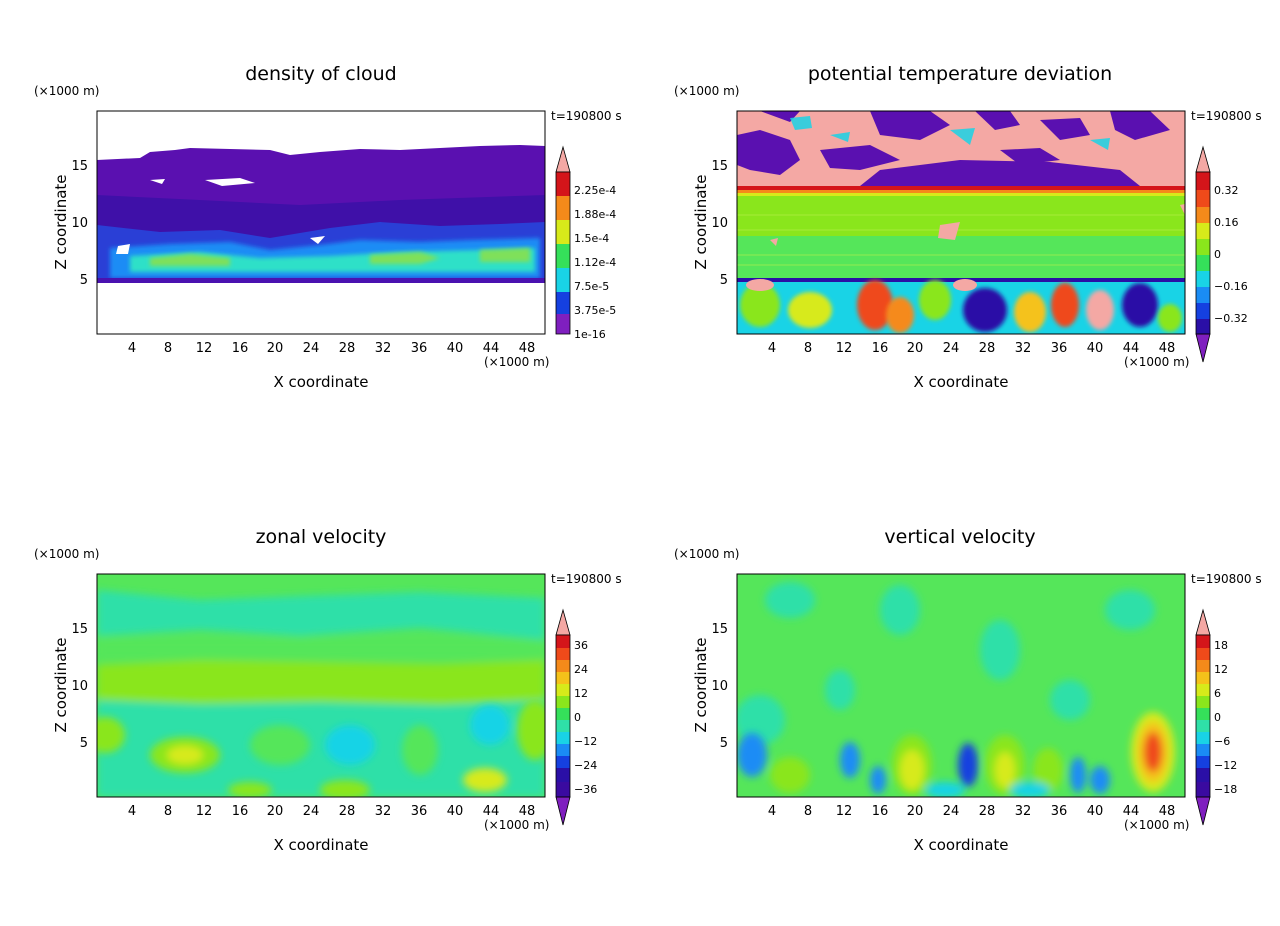 The height and width of the screenshot is (926, 1280). Describe the element at coordinates (1225, 765) in the screenshot. I see `colorbar-label: −12` at that location.